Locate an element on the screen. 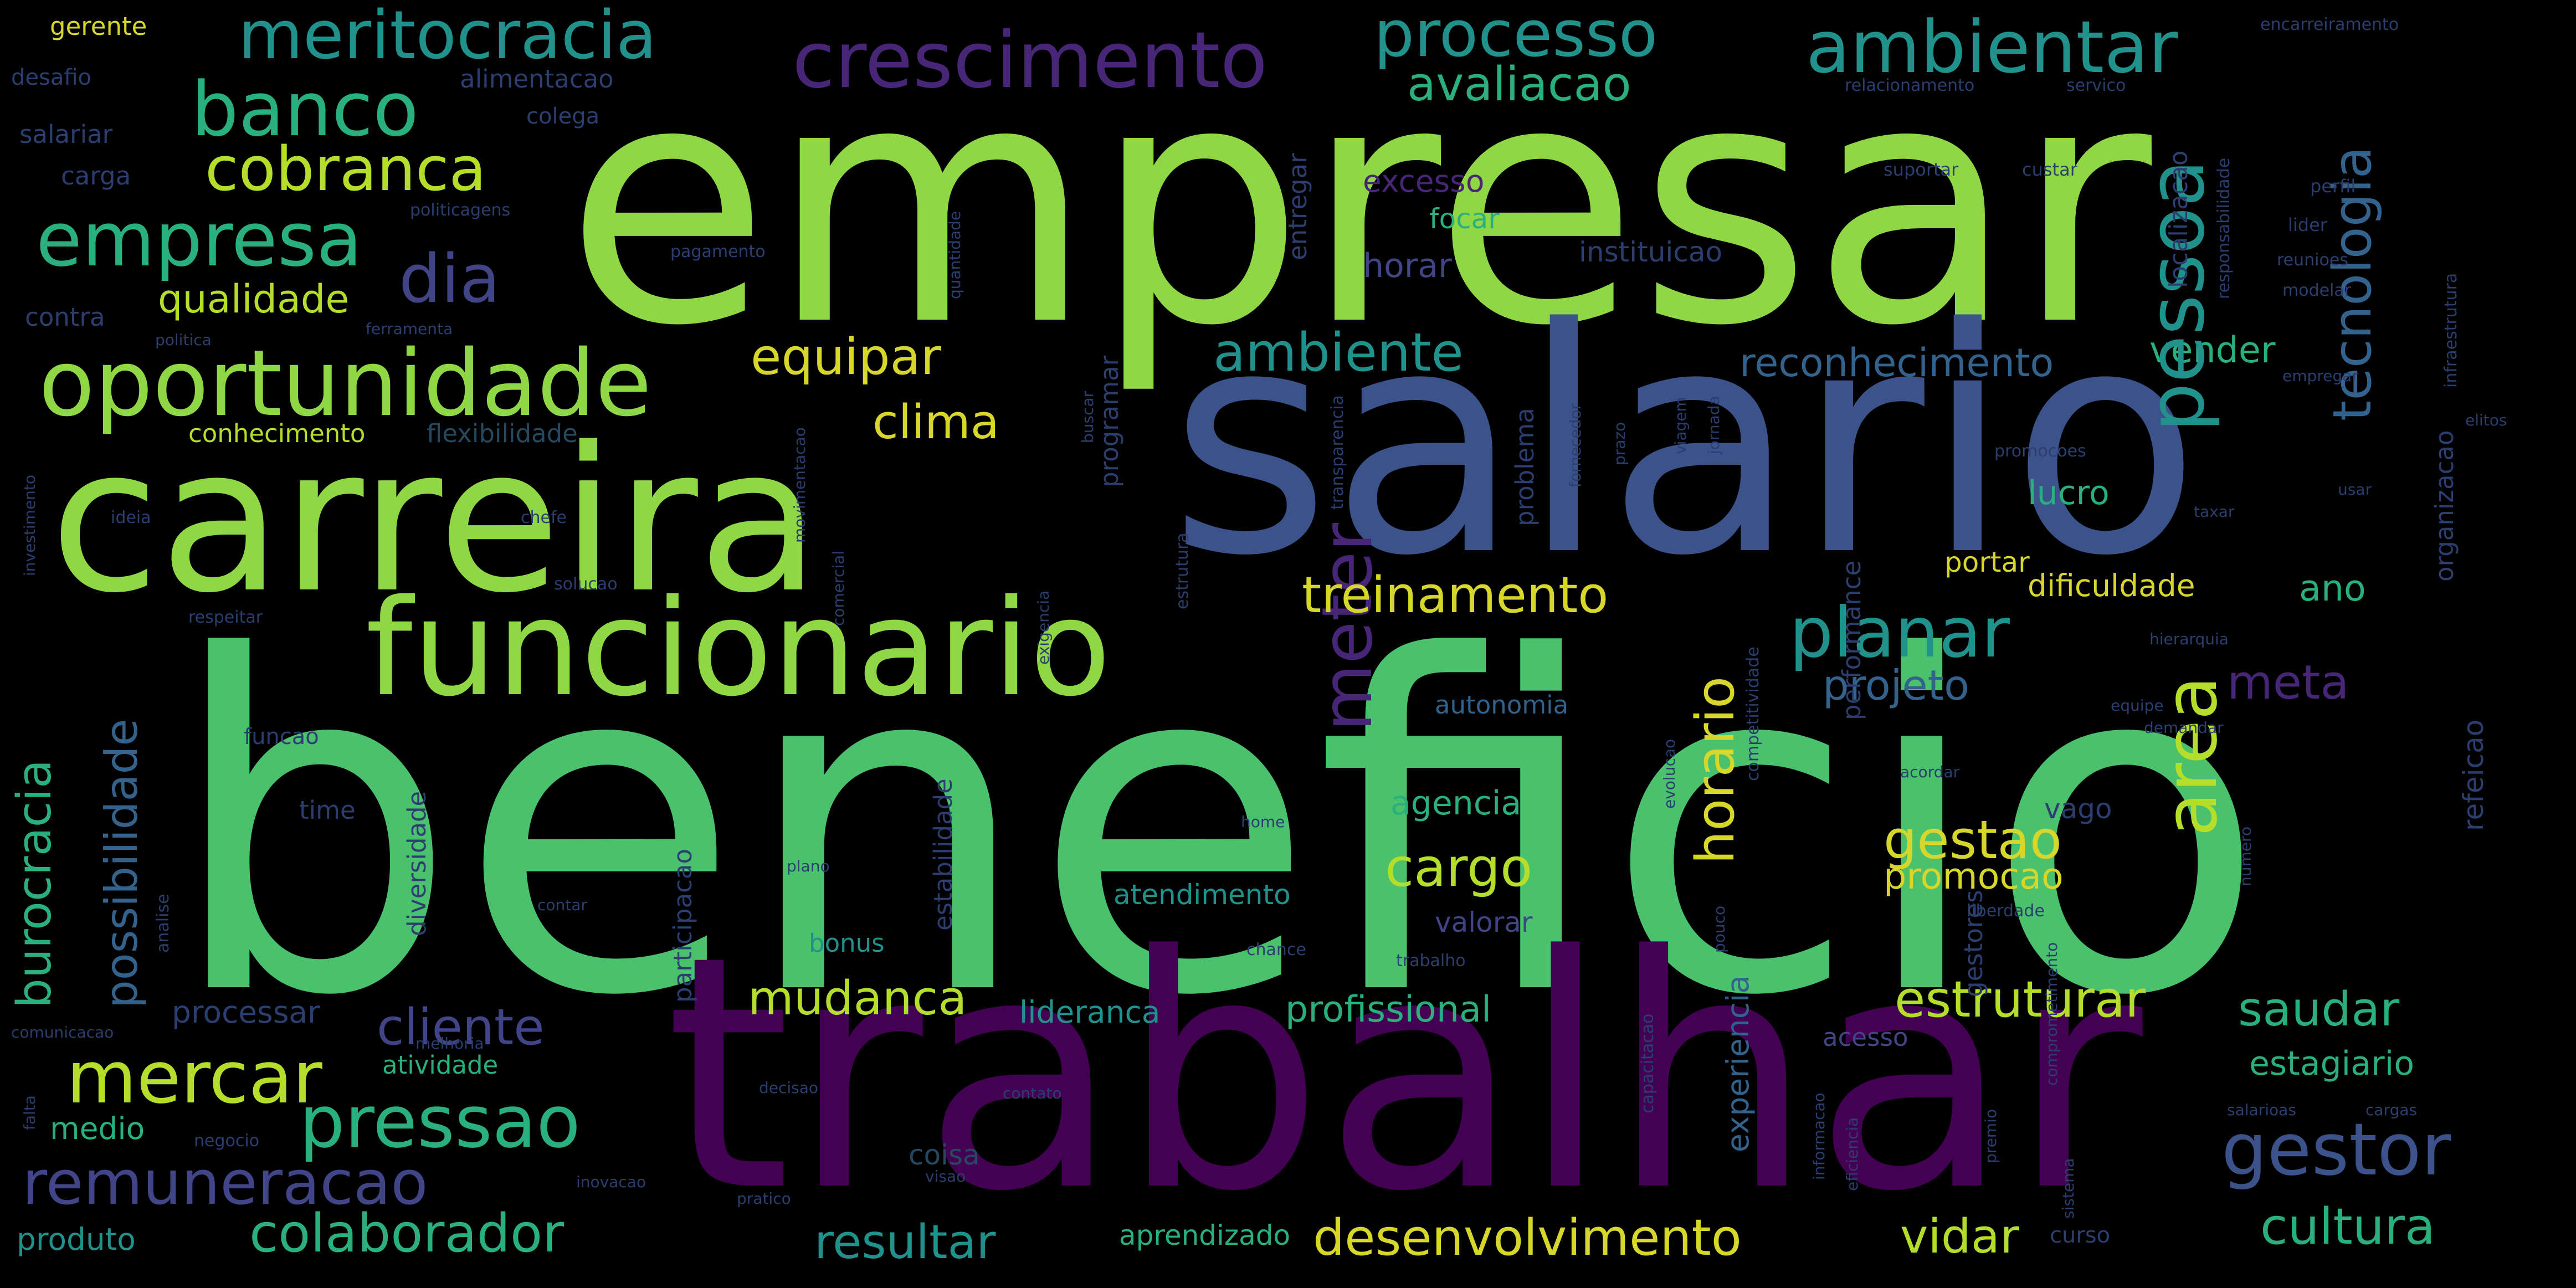  word-remuneracao: remuneracao is located at coordinates (225, 1182).